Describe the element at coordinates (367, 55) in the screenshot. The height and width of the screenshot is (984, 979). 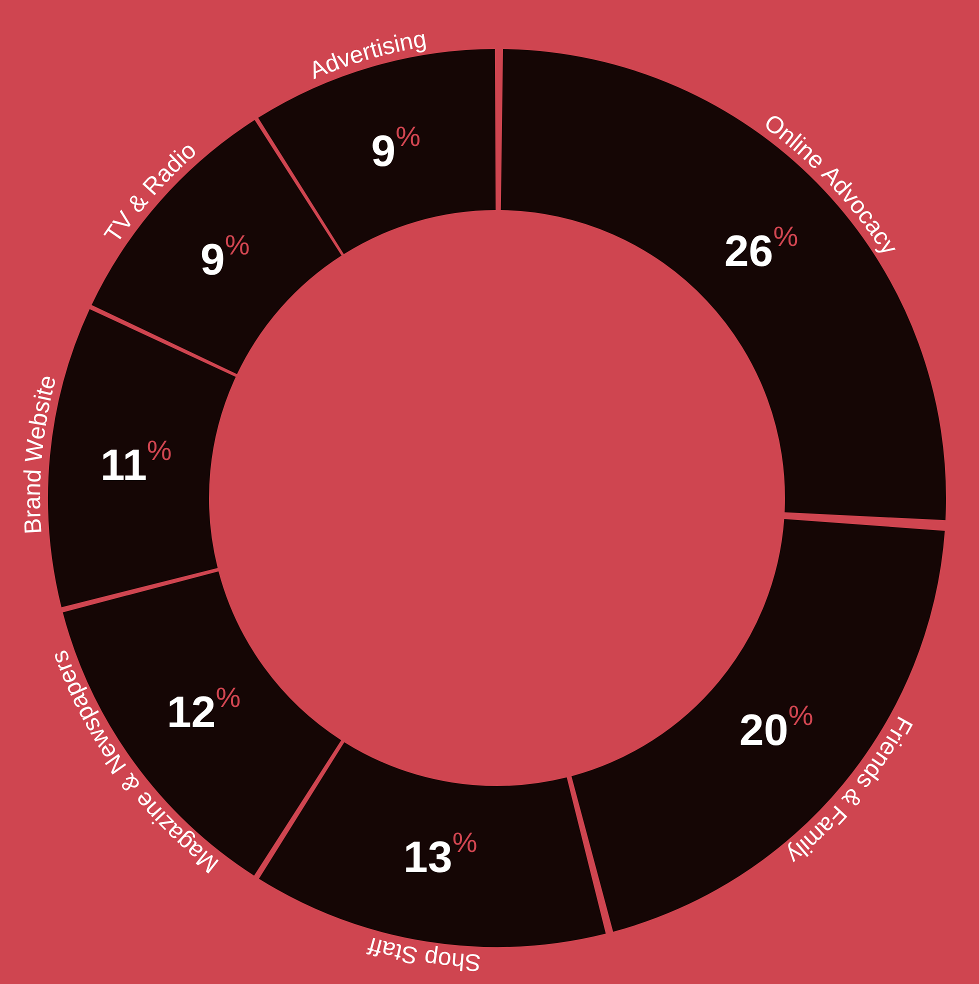
I see `category-label: Advertising` at that location.